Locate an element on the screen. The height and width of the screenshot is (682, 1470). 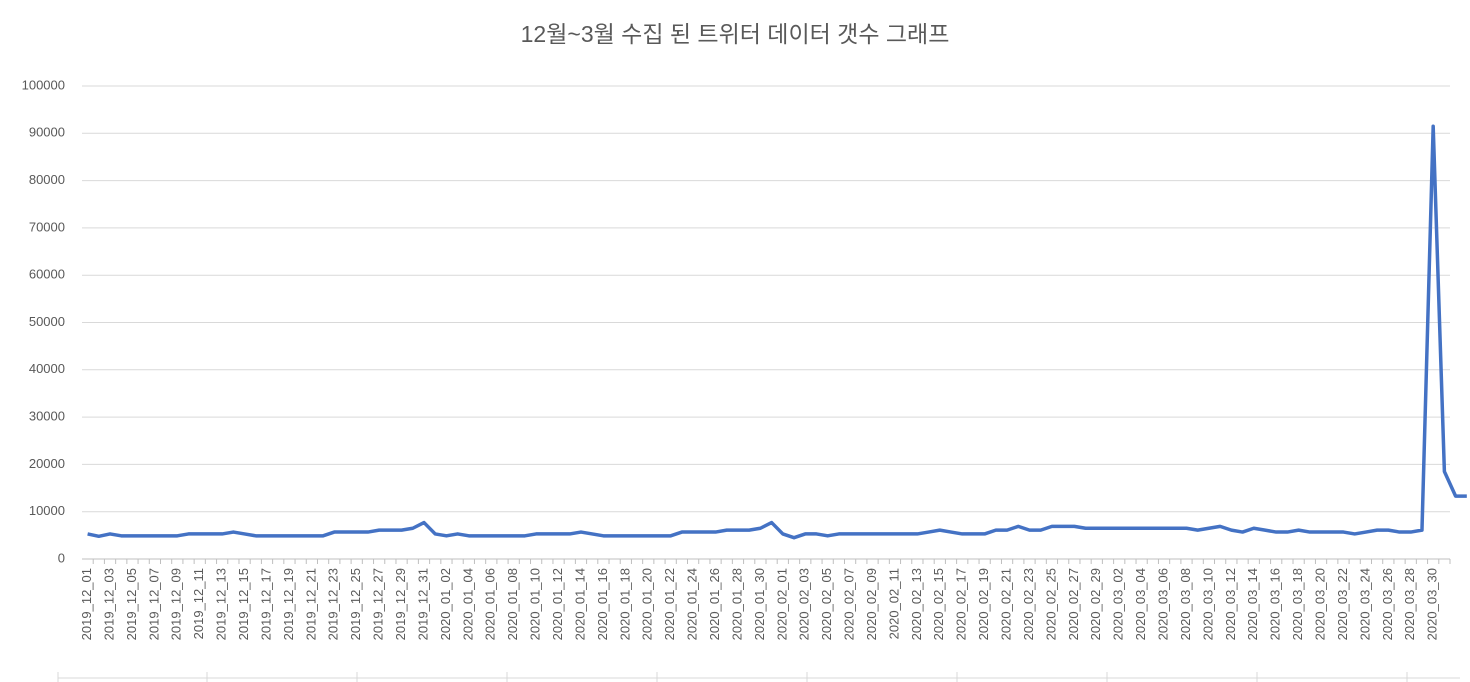
x-tick-label: 2019_12_23 is located at coordinates (333, 604).